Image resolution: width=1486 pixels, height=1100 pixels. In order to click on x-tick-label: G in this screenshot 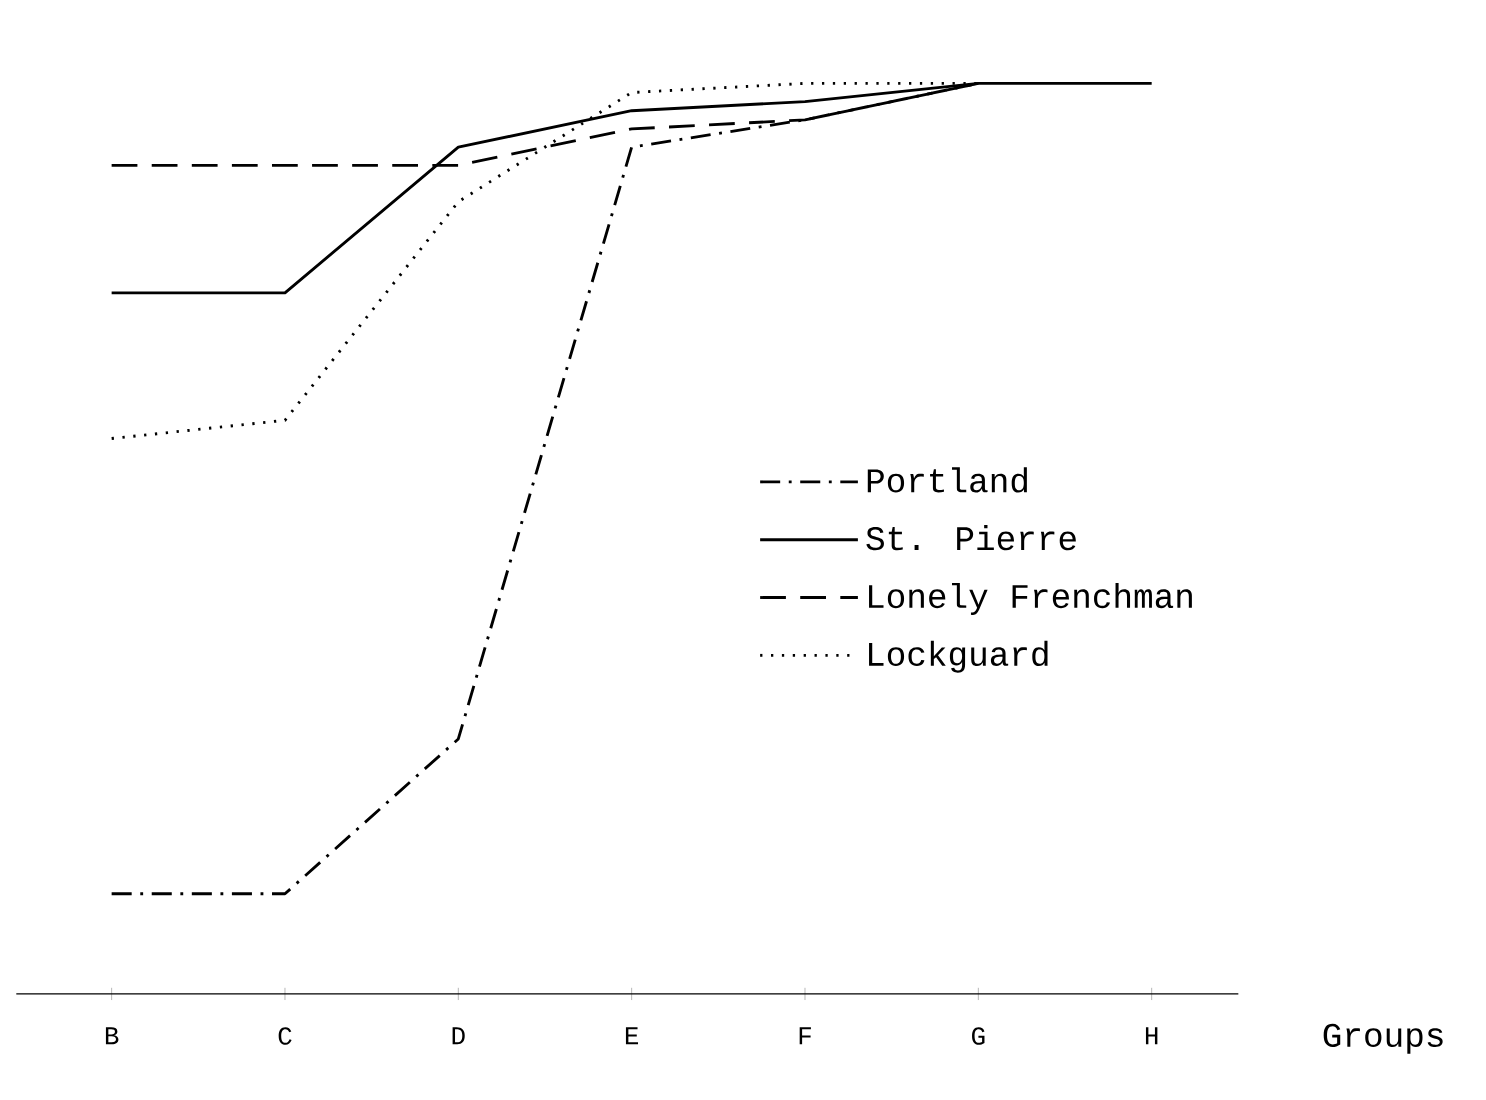, I will do `click(978, 1036)`.